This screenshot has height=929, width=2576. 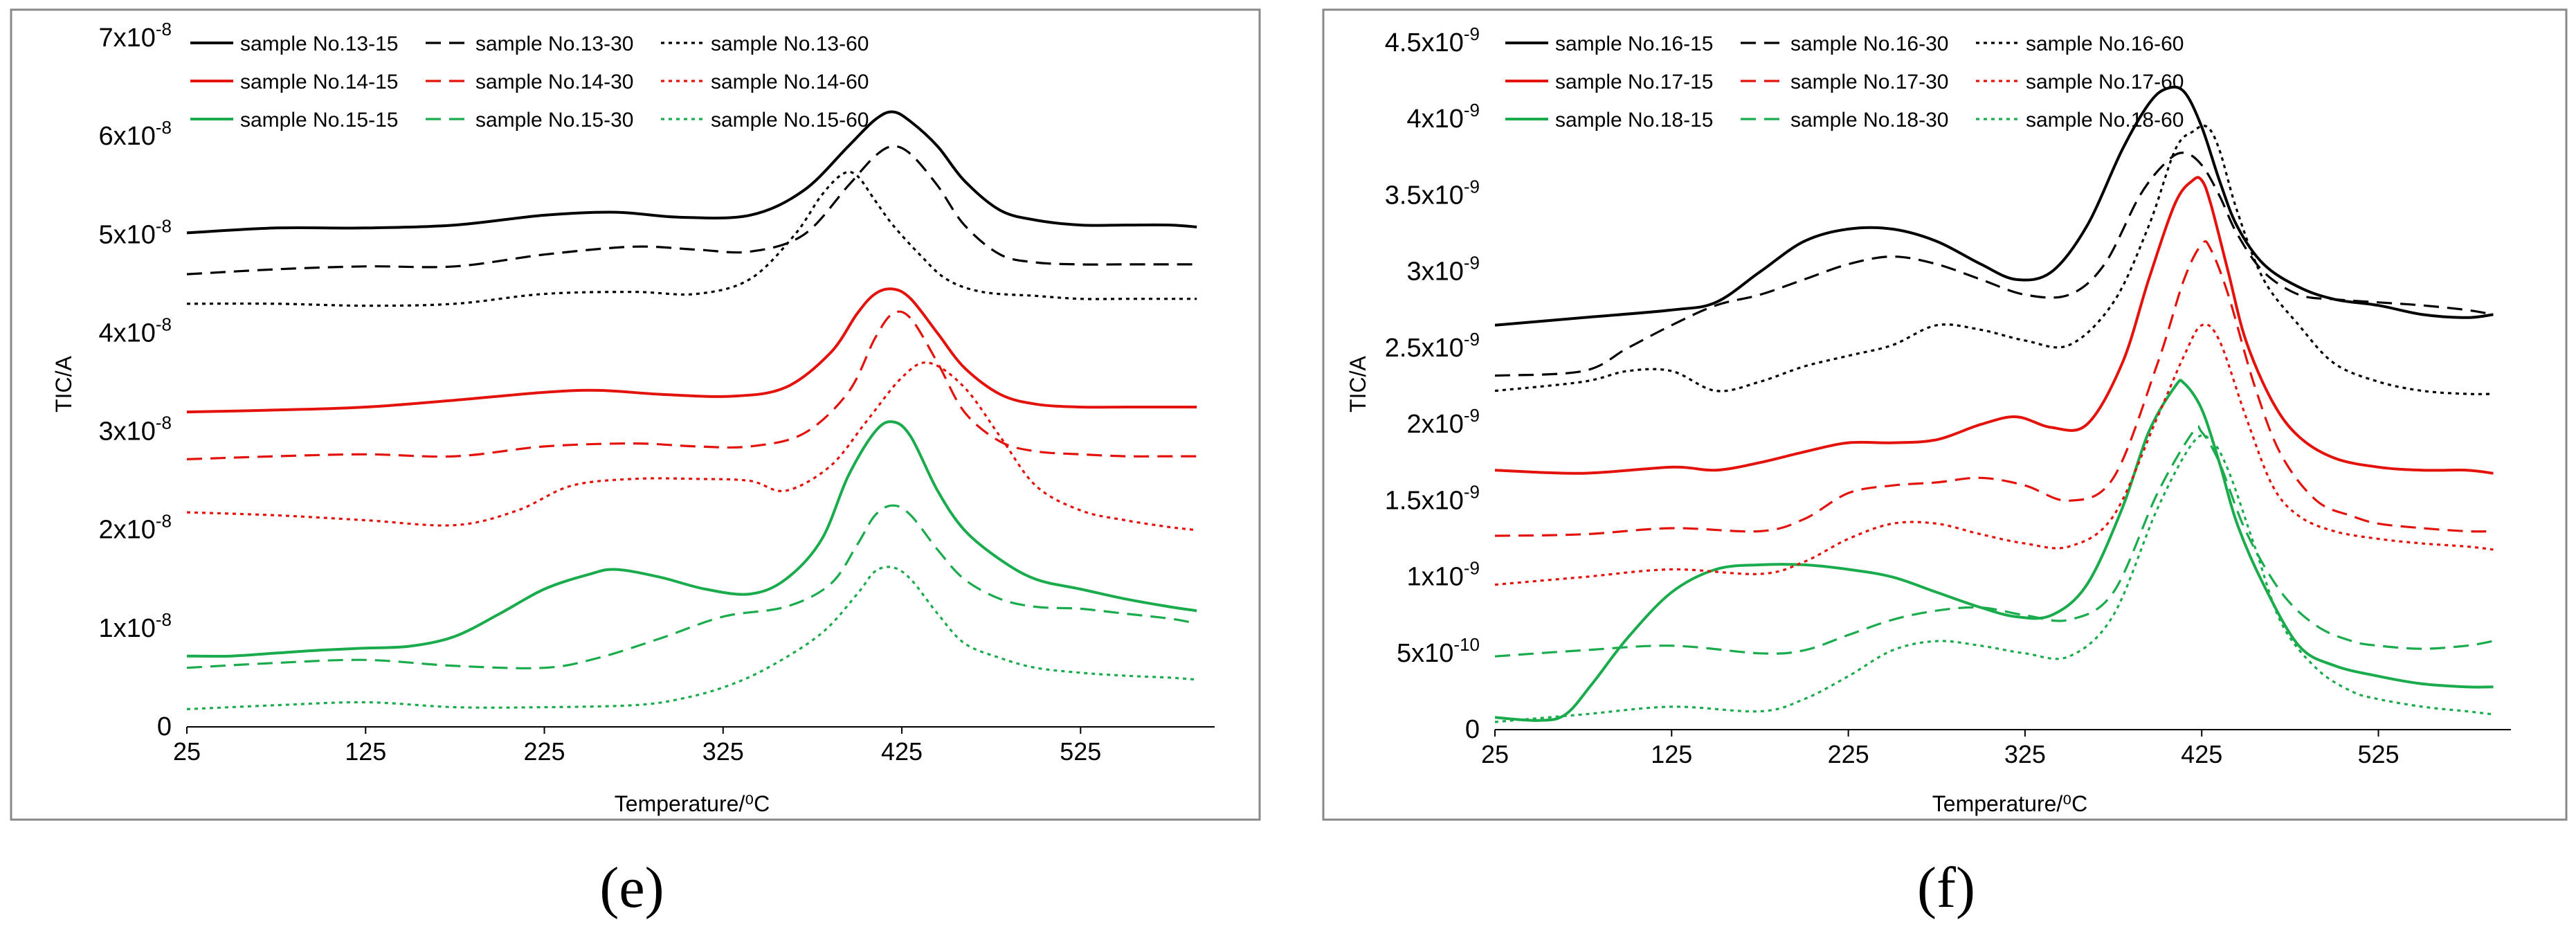 What do you see at coordinates (2105, 82) in the screenshot?
I see `legend-label: sample No.17-60` at bounding box center [2105, 82].